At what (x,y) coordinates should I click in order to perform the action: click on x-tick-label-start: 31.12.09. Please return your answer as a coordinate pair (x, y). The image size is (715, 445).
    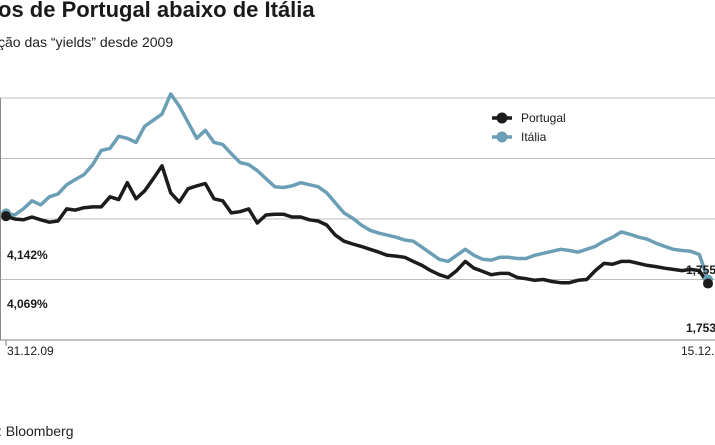
    Looking at the image, I should click on (30, 351).